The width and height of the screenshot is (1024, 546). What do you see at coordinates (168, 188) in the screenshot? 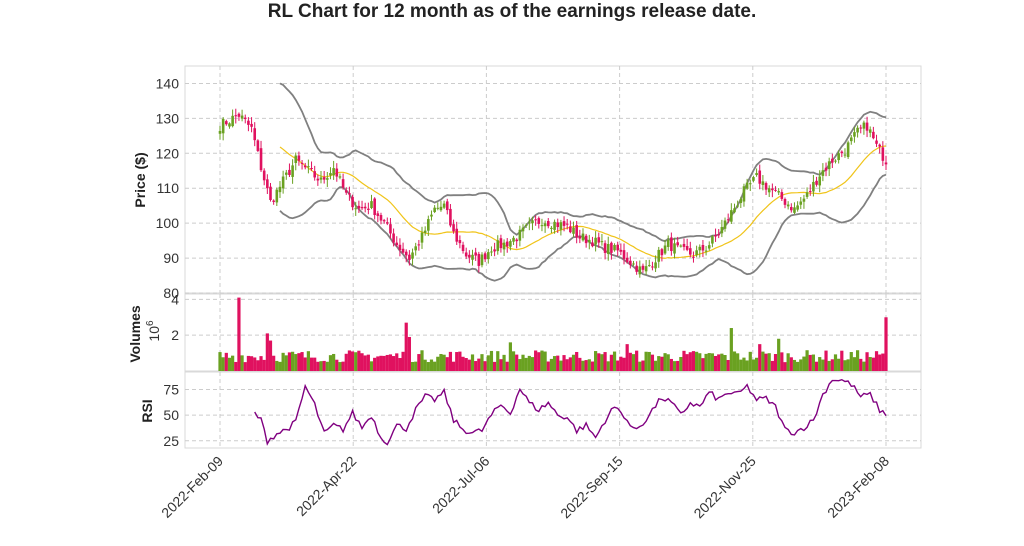
I see `price-tick-label: 110` at bounding box center [168, 188].